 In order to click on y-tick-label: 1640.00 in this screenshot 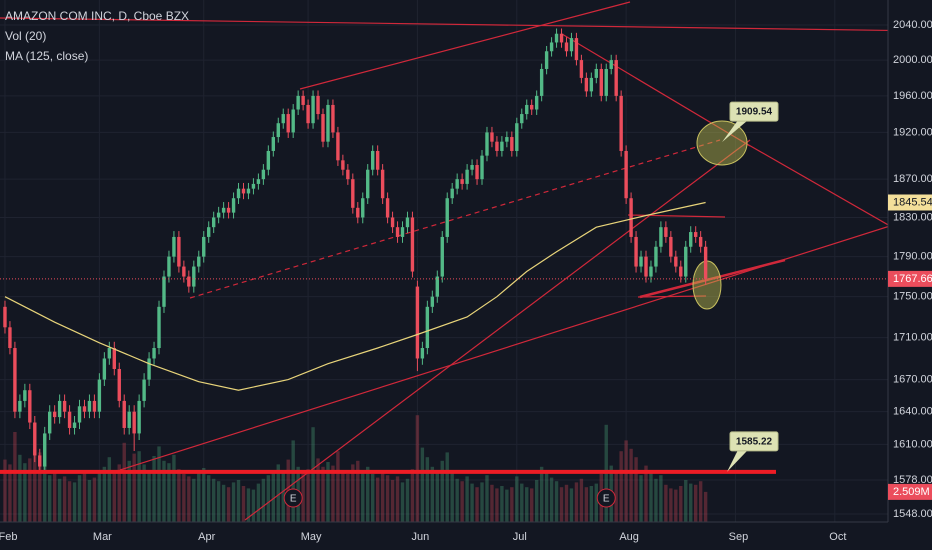, I will do `click(912, 412)`.